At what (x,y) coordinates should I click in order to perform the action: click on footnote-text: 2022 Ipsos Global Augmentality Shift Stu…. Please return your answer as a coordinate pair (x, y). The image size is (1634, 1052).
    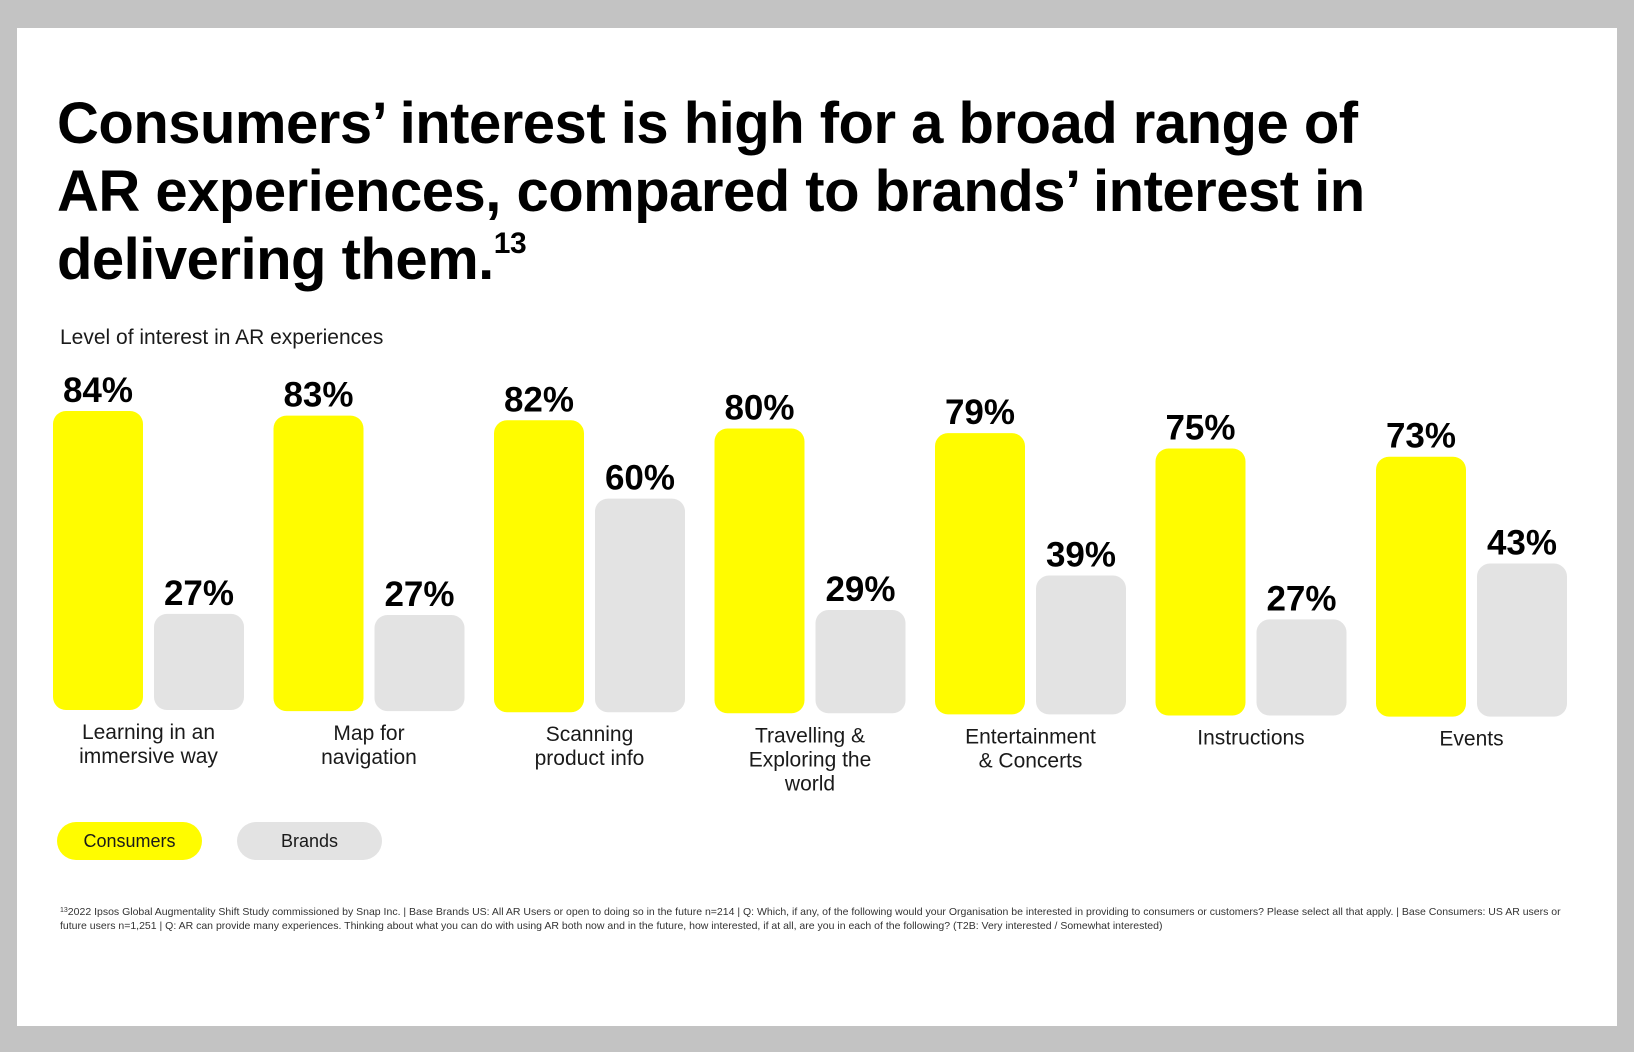
    Looking at the image, I should click on (810, 919).